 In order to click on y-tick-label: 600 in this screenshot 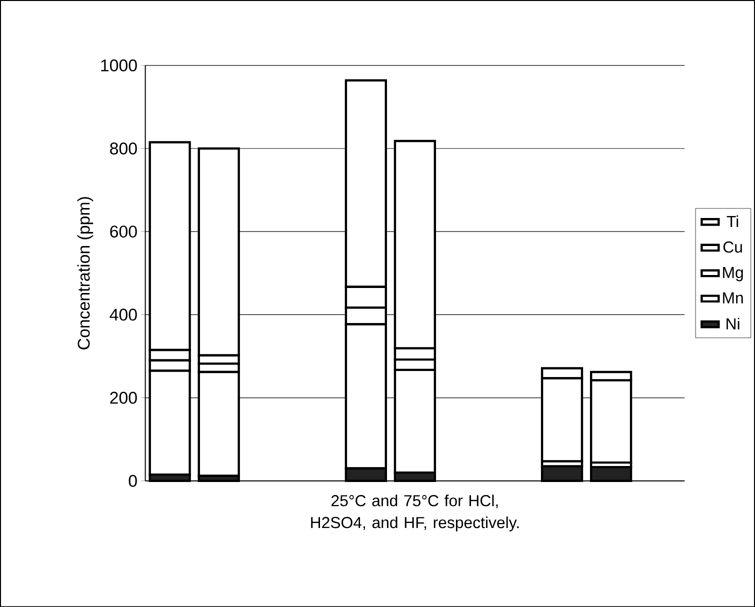, I will do `click(123, 232)`.